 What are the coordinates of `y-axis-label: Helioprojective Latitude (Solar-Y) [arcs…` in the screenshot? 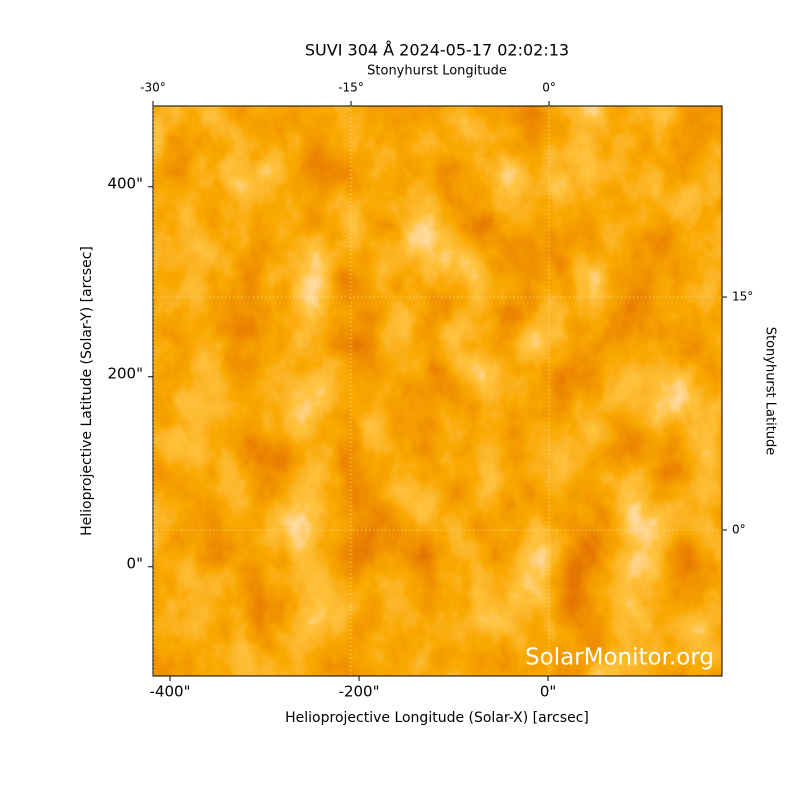 It's located at (87, 391).